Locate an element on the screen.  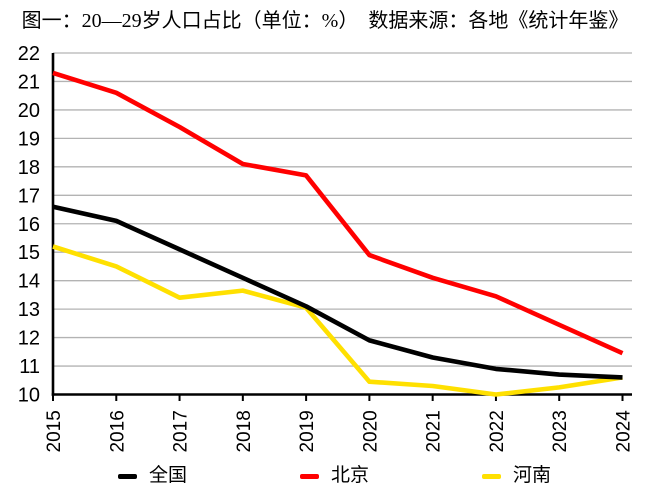
legend-item-beijing: 北京 is located at coordinates (334, 476).